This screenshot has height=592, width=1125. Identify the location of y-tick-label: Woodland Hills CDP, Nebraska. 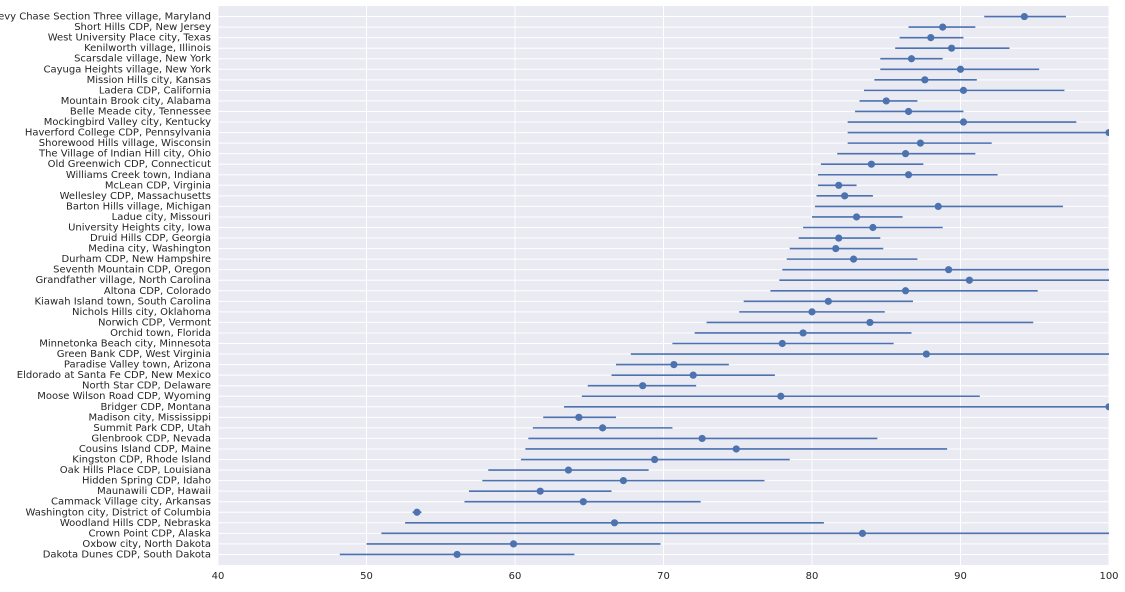
(135, 523).